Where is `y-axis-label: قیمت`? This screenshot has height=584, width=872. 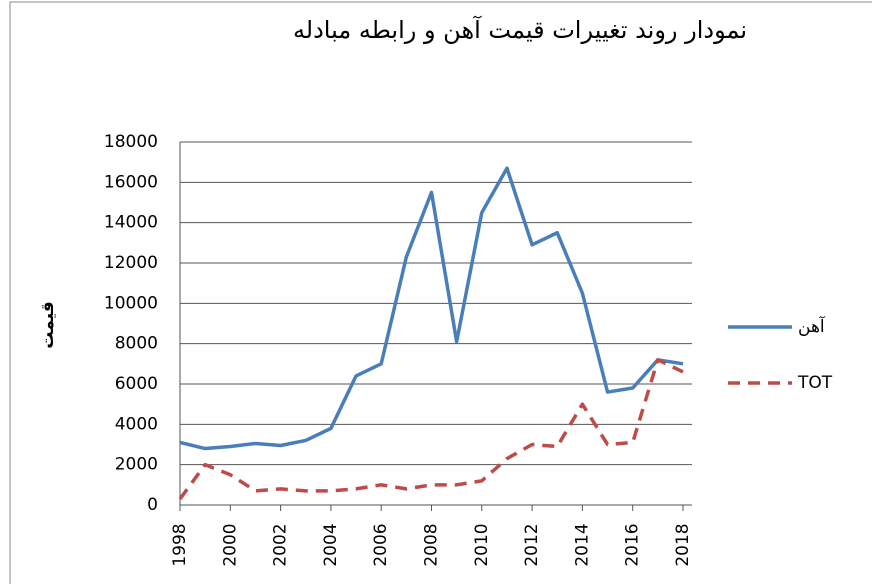
y-axis-label: قیمت is located at coordinates (48, 324).